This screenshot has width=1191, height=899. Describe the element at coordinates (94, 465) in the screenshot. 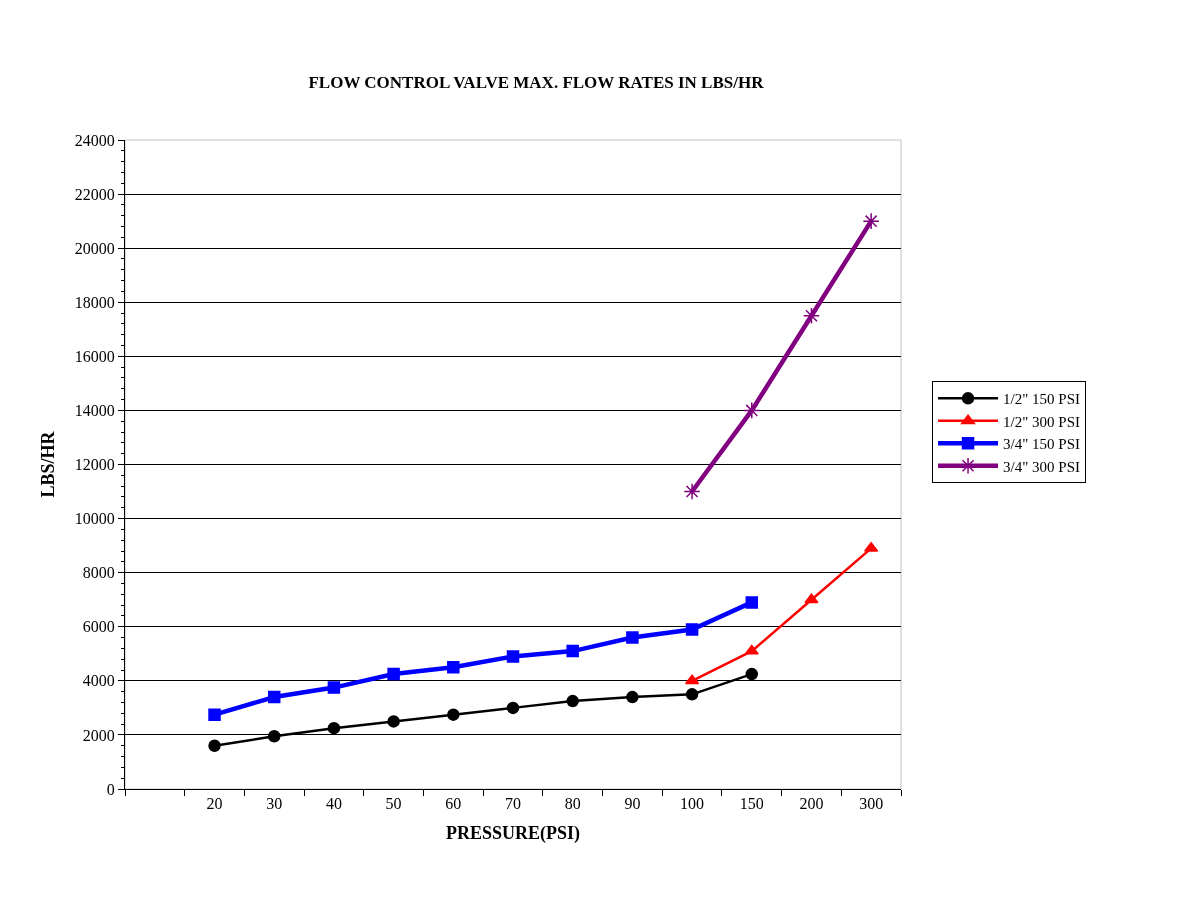

I see `y-tick-label: 12000` at that location.